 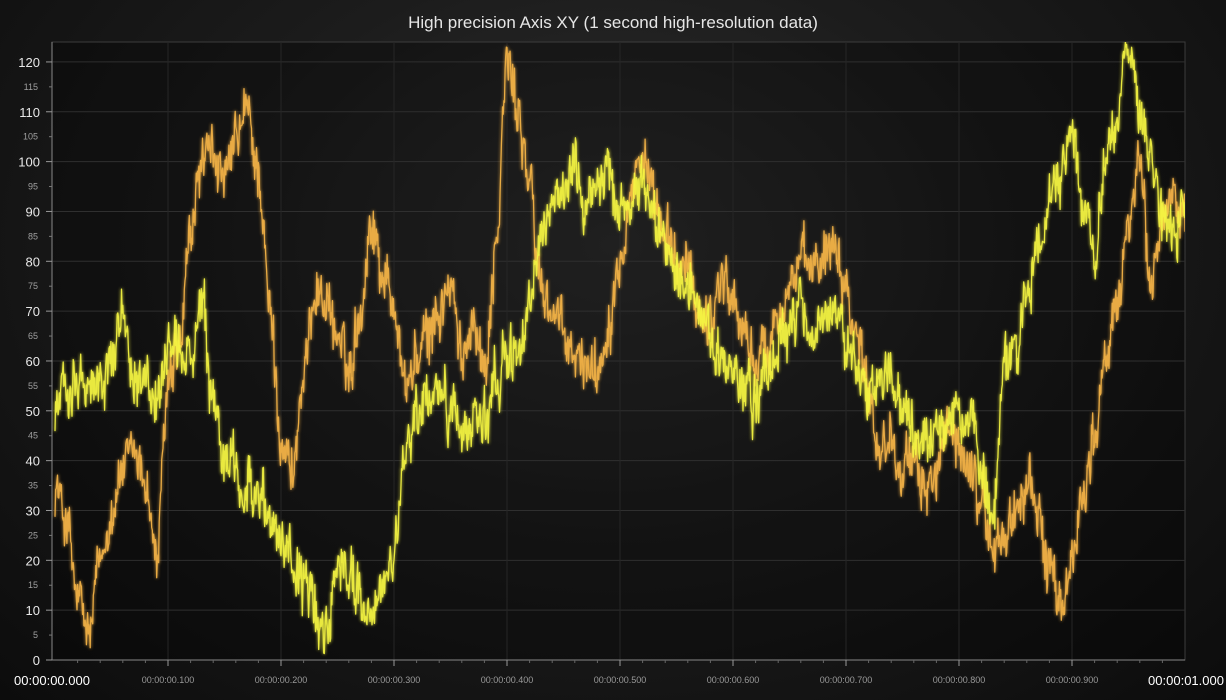 What do you see at coordinates (29, 112) in the screenshot?
I see `y-tick-label: 110` at bounding box center [29, 112].